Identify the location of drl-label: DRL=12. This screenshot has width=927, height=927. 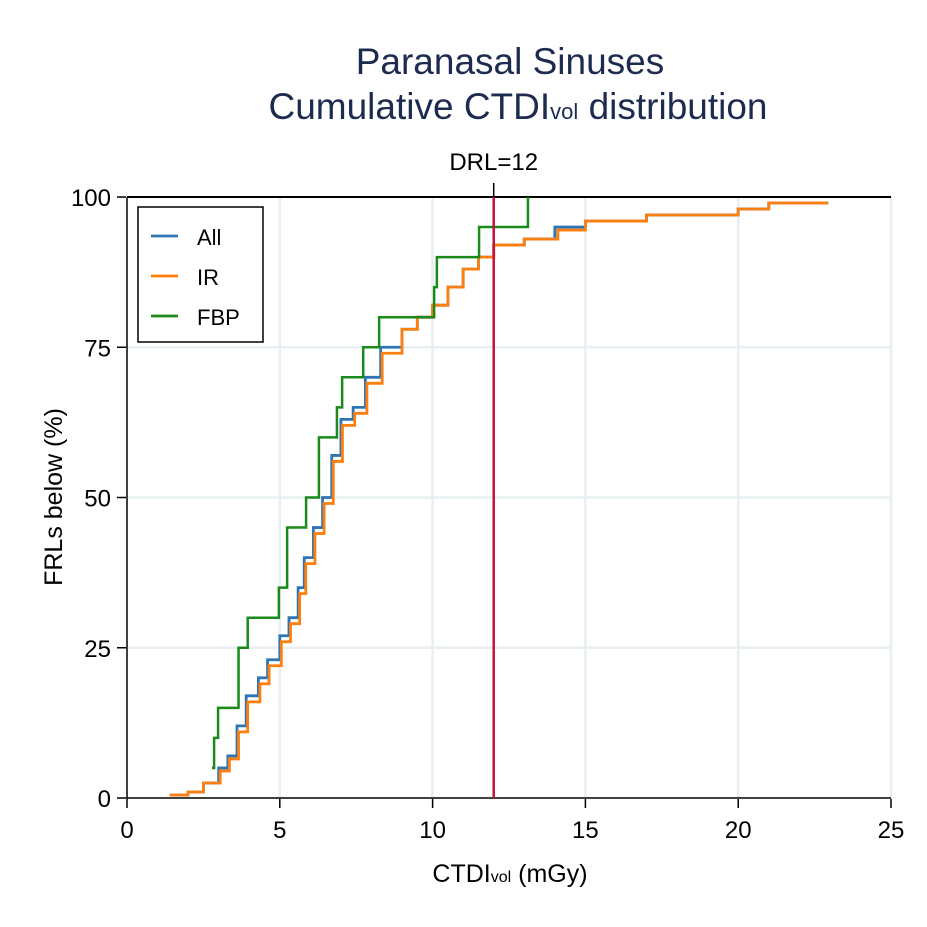
(493, 162).